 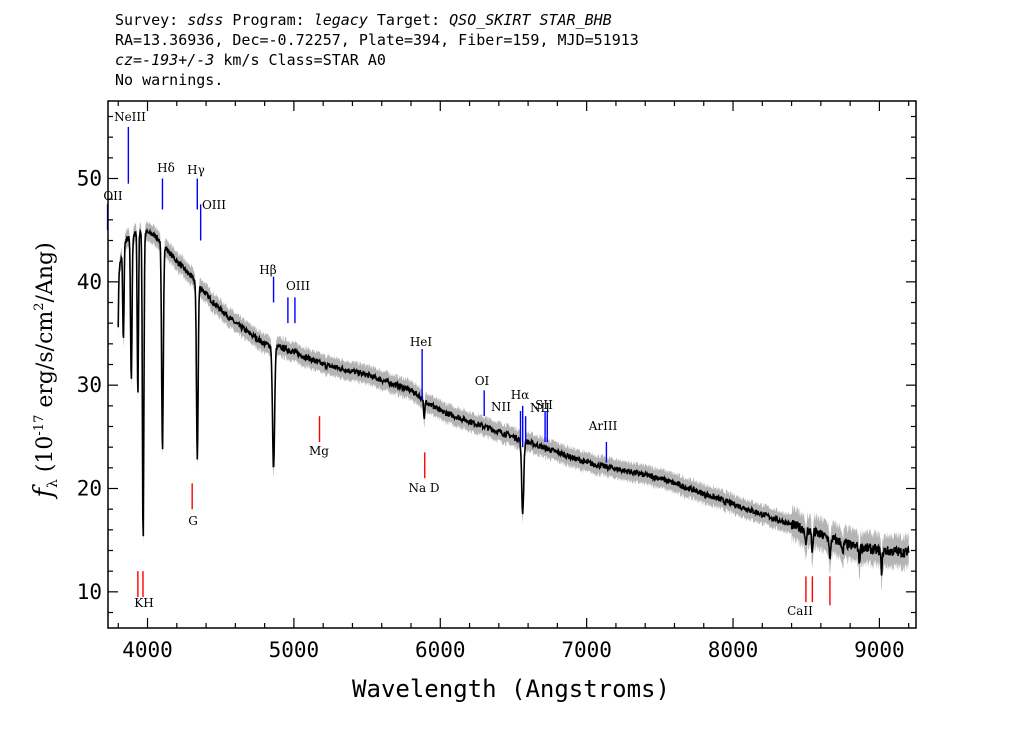 I want to click on emission-line-label: HeI, so click(x=421, y=342).